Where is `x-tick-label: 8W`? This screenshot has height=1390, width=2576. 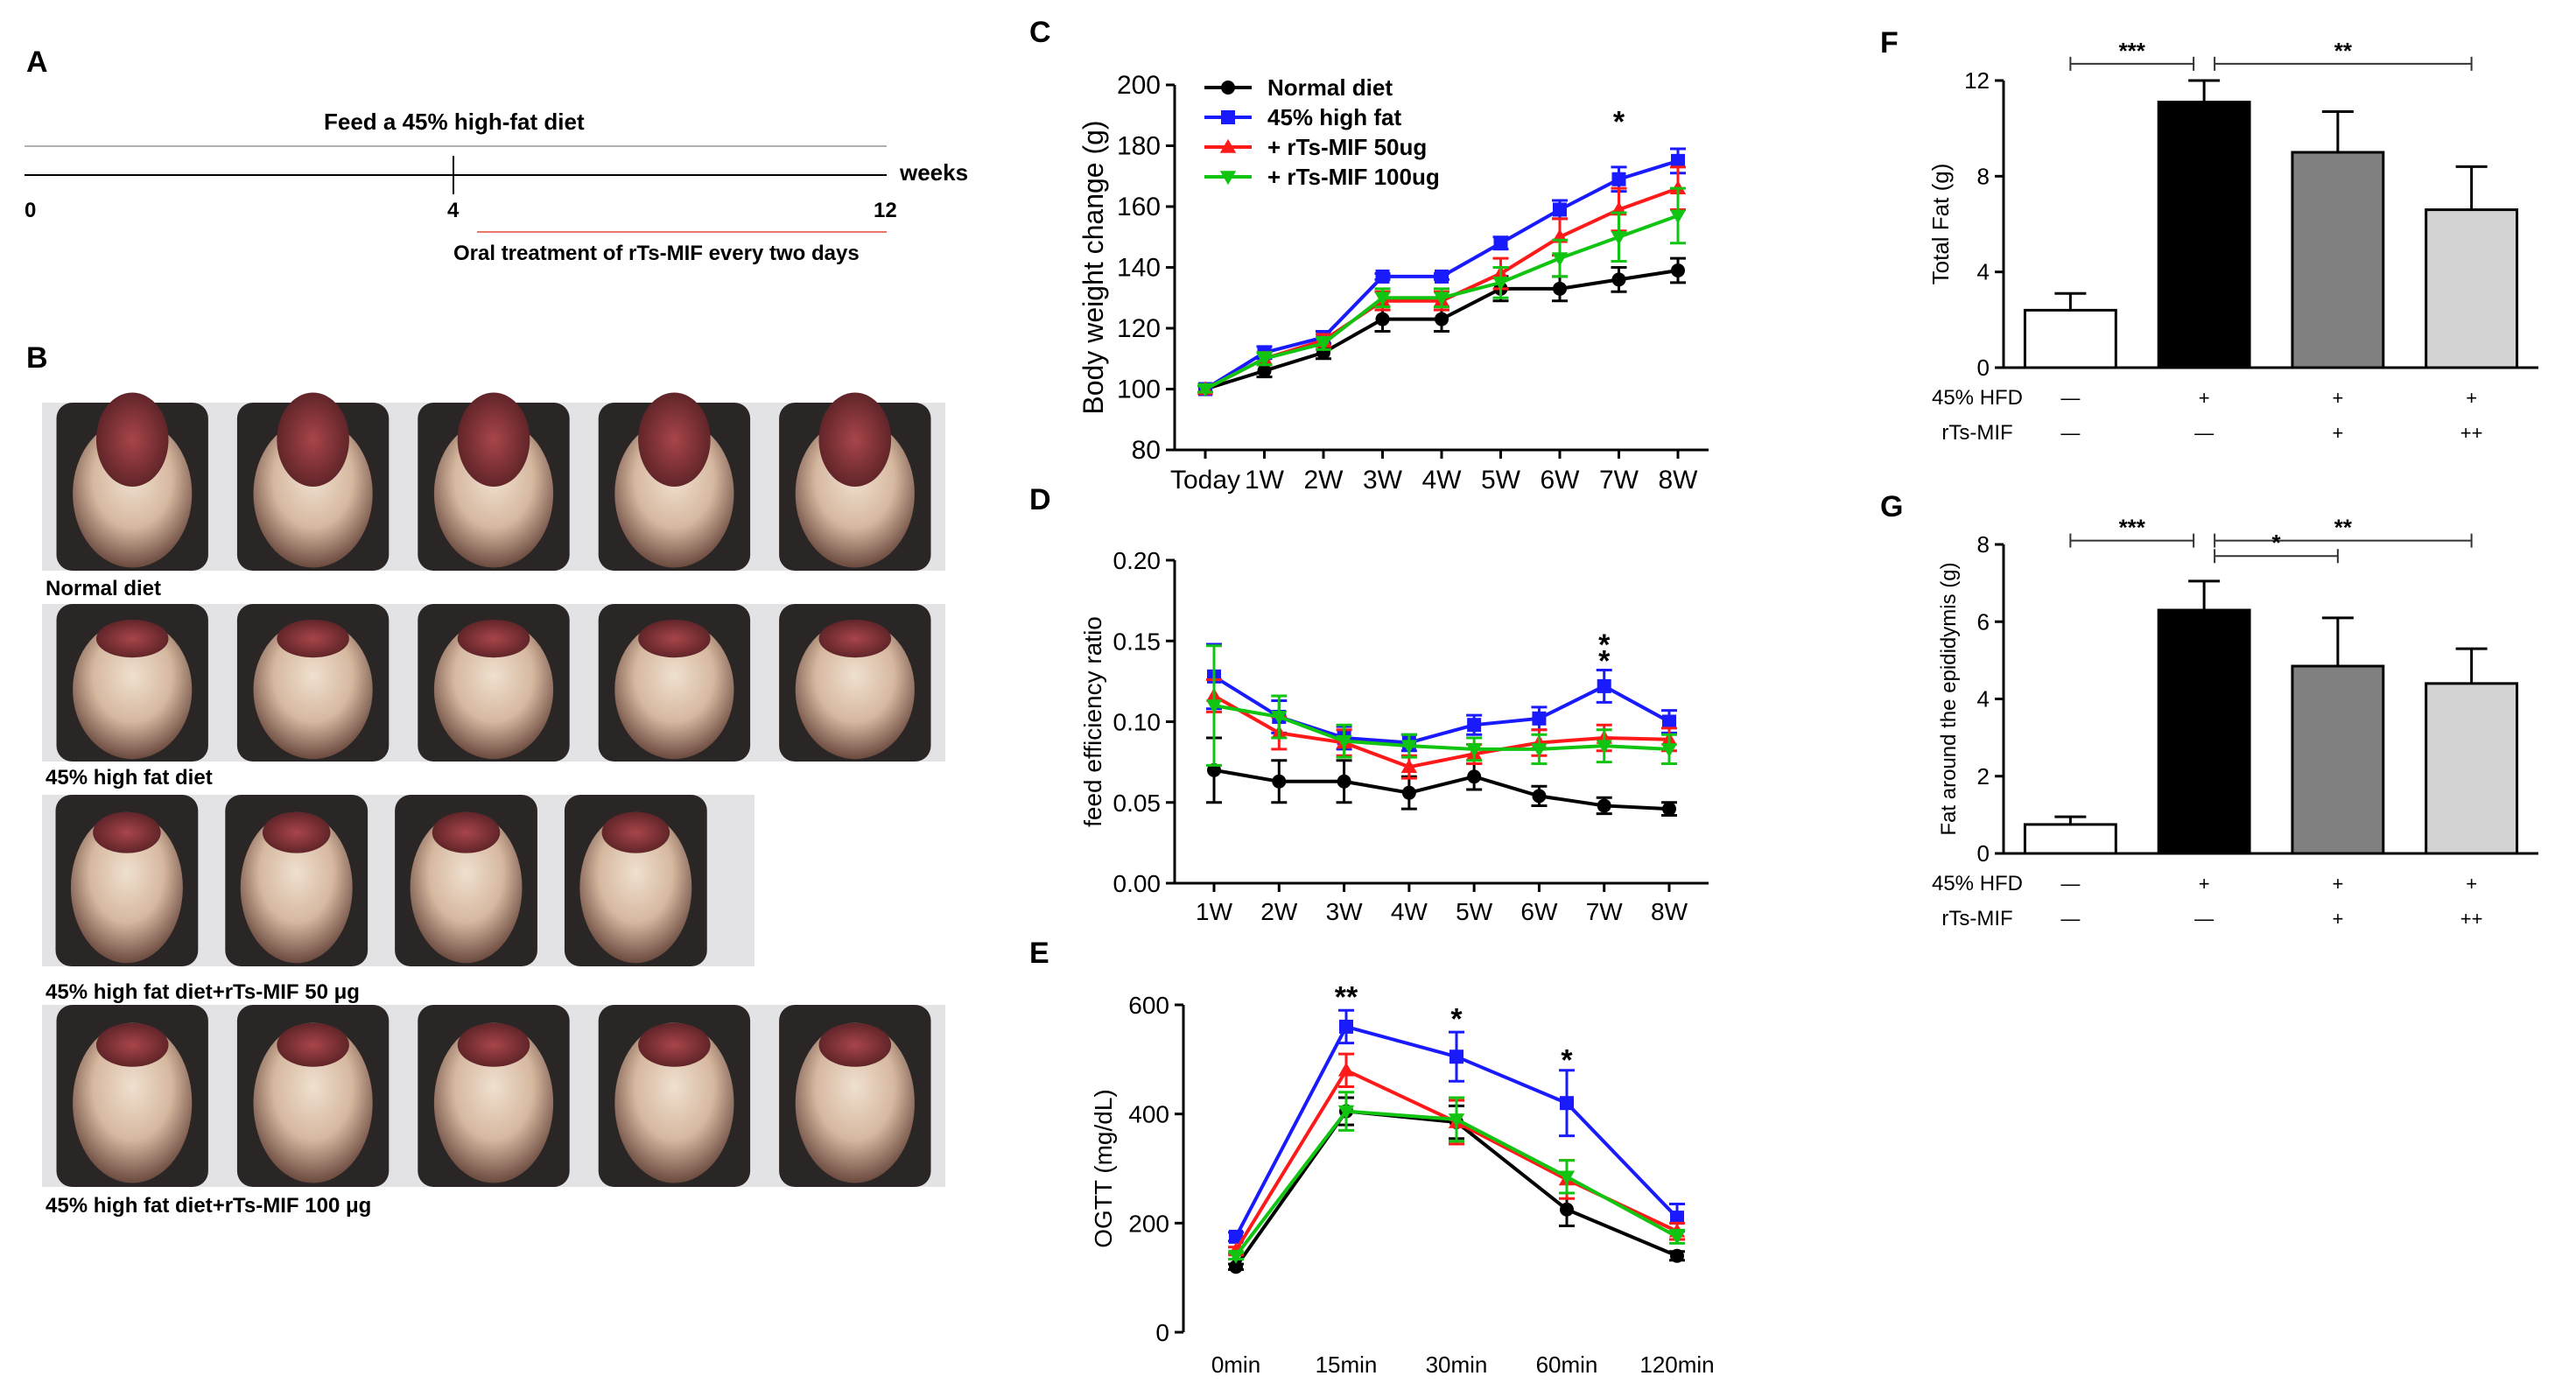
x-tick-label: 8W is located at coordinates (1679, 480).